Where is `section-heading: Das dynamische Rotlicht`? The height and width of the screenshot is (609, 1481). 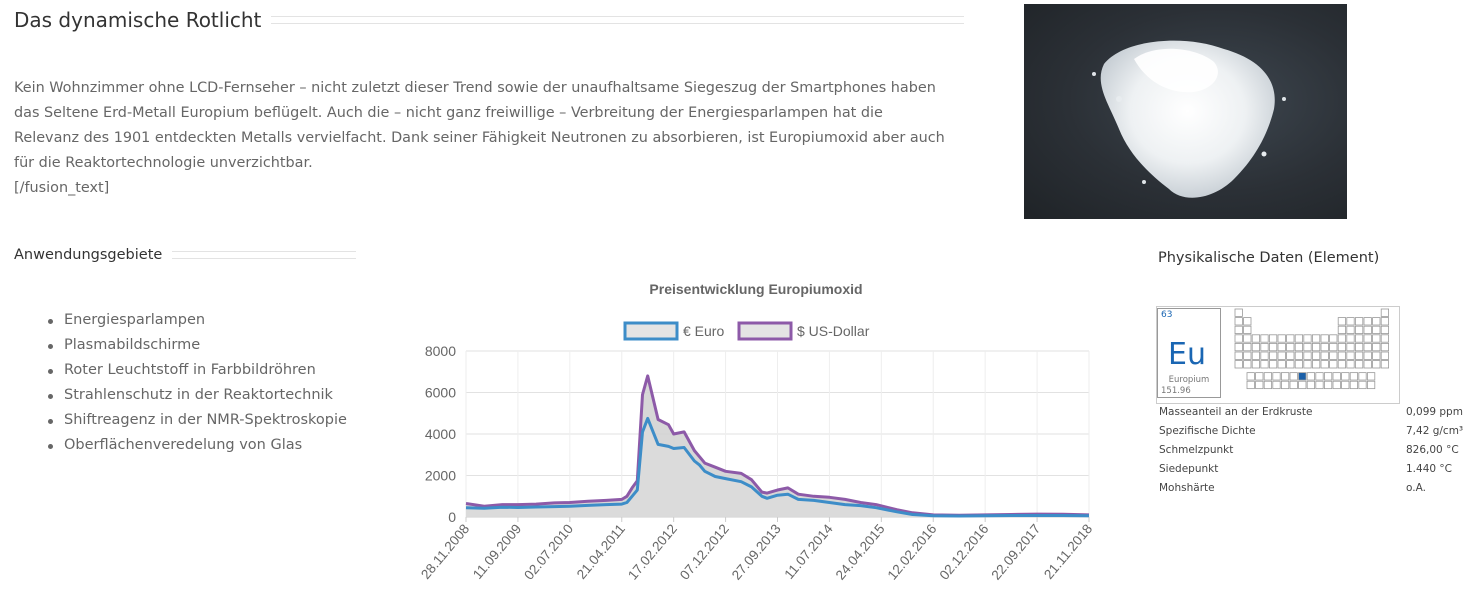
section-heading: Das dynamische Rotlicht is located at coordinates (489, 20).